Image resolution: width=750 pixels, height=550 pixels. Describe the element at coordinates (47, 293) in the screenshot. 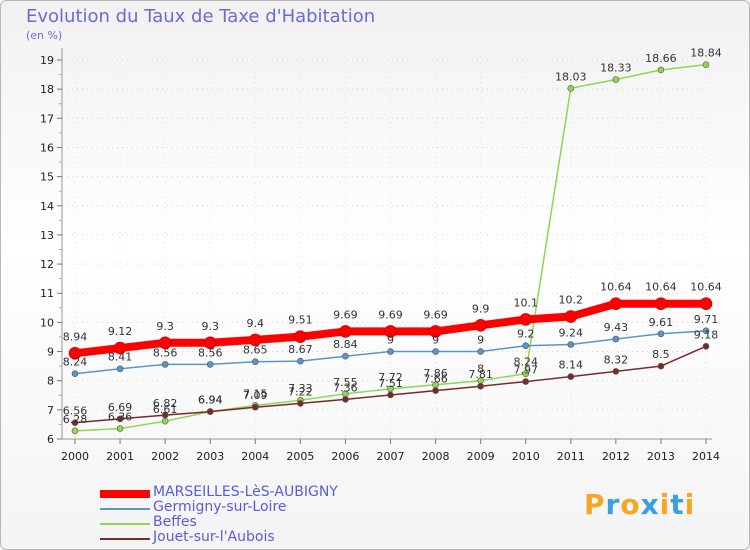

I see `y-tick-label: 11` at that location.